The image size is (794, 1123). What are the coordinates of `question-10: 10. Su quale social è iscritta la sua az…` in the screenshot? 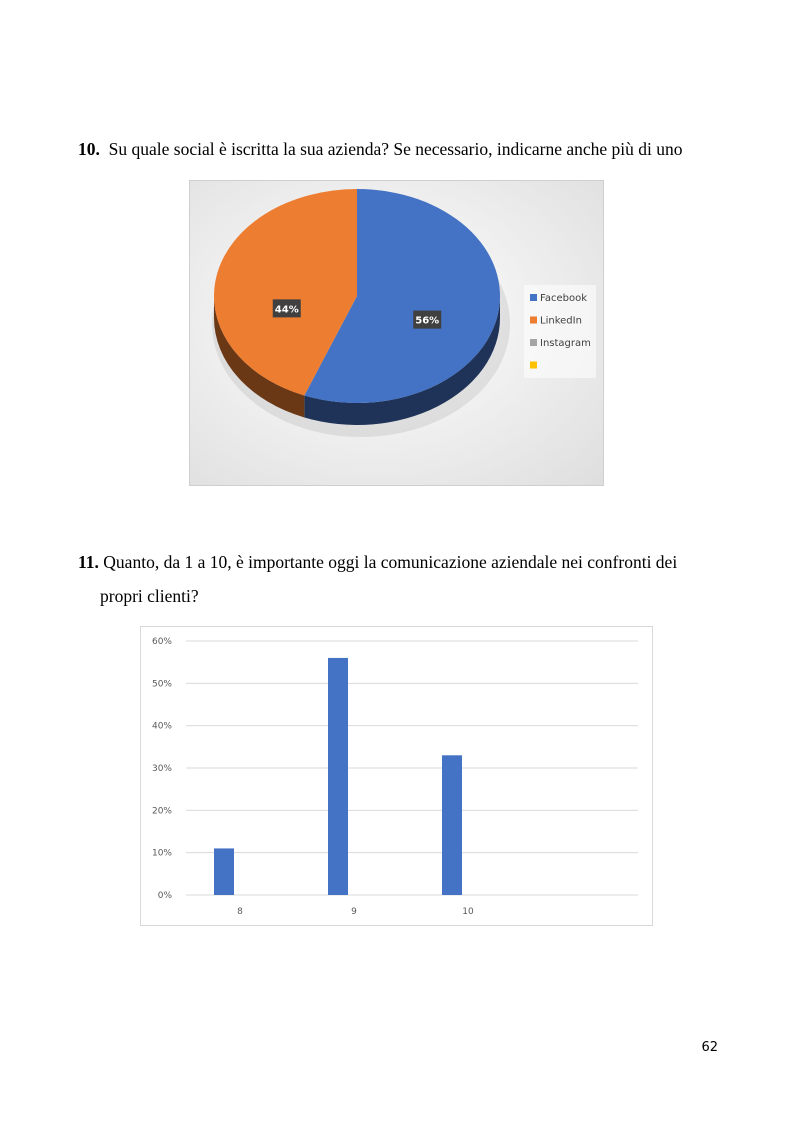 It's located at (380, 149).